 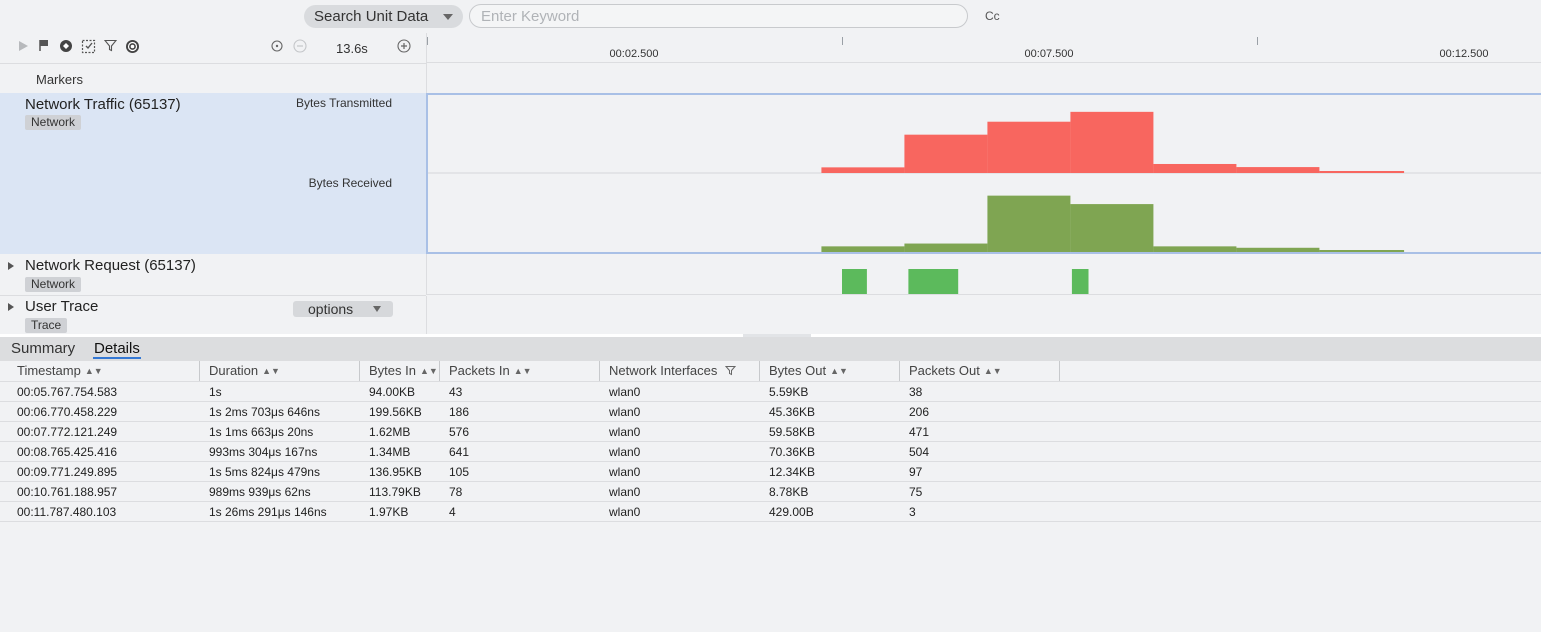 I want to click on table-cell: 75, so click(x=916, y=492).